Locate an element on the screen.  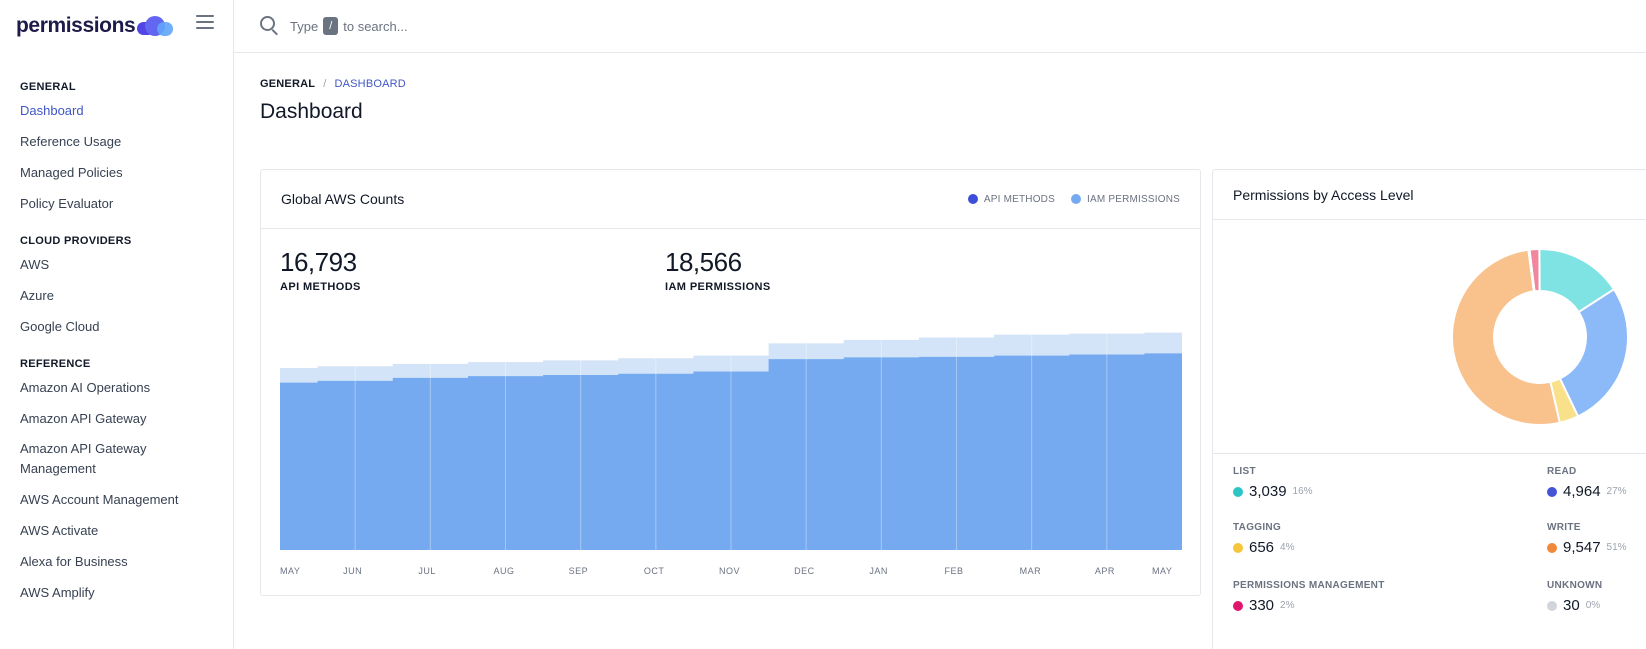
sidebar-item-aws: AWS is located at coordinates (35, 264).